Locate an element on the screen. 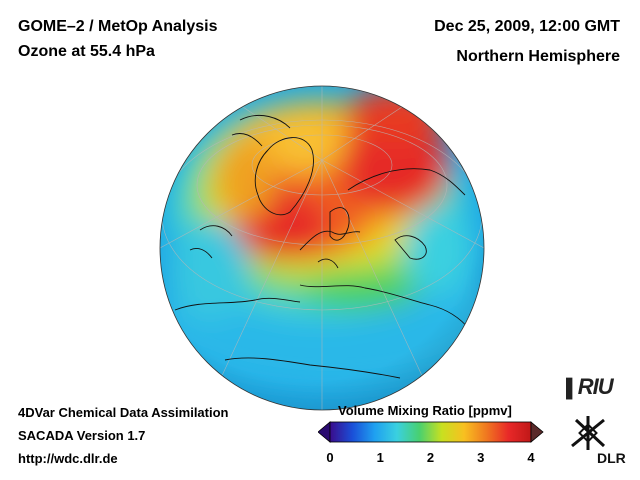 Image resolution: width=640 pixels, height=480 pixels. scandinavia-coastline is located at coordinates (339, 224).